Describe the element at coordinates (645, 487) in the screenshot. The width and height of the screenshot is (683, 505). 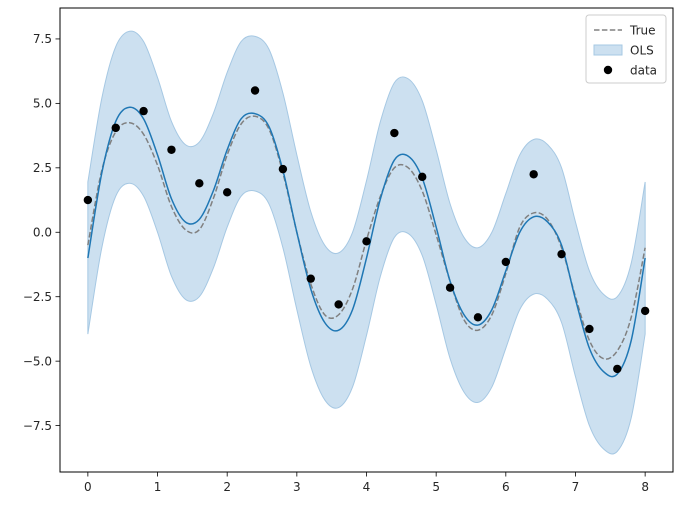
I see `x-tick-label: 8` at that location.